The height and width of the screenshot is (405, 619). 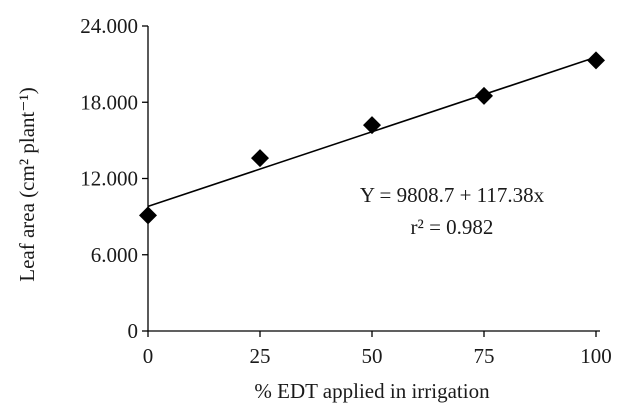 I want to click on y-tick-label: 24.000, so click(x=109, y=26).